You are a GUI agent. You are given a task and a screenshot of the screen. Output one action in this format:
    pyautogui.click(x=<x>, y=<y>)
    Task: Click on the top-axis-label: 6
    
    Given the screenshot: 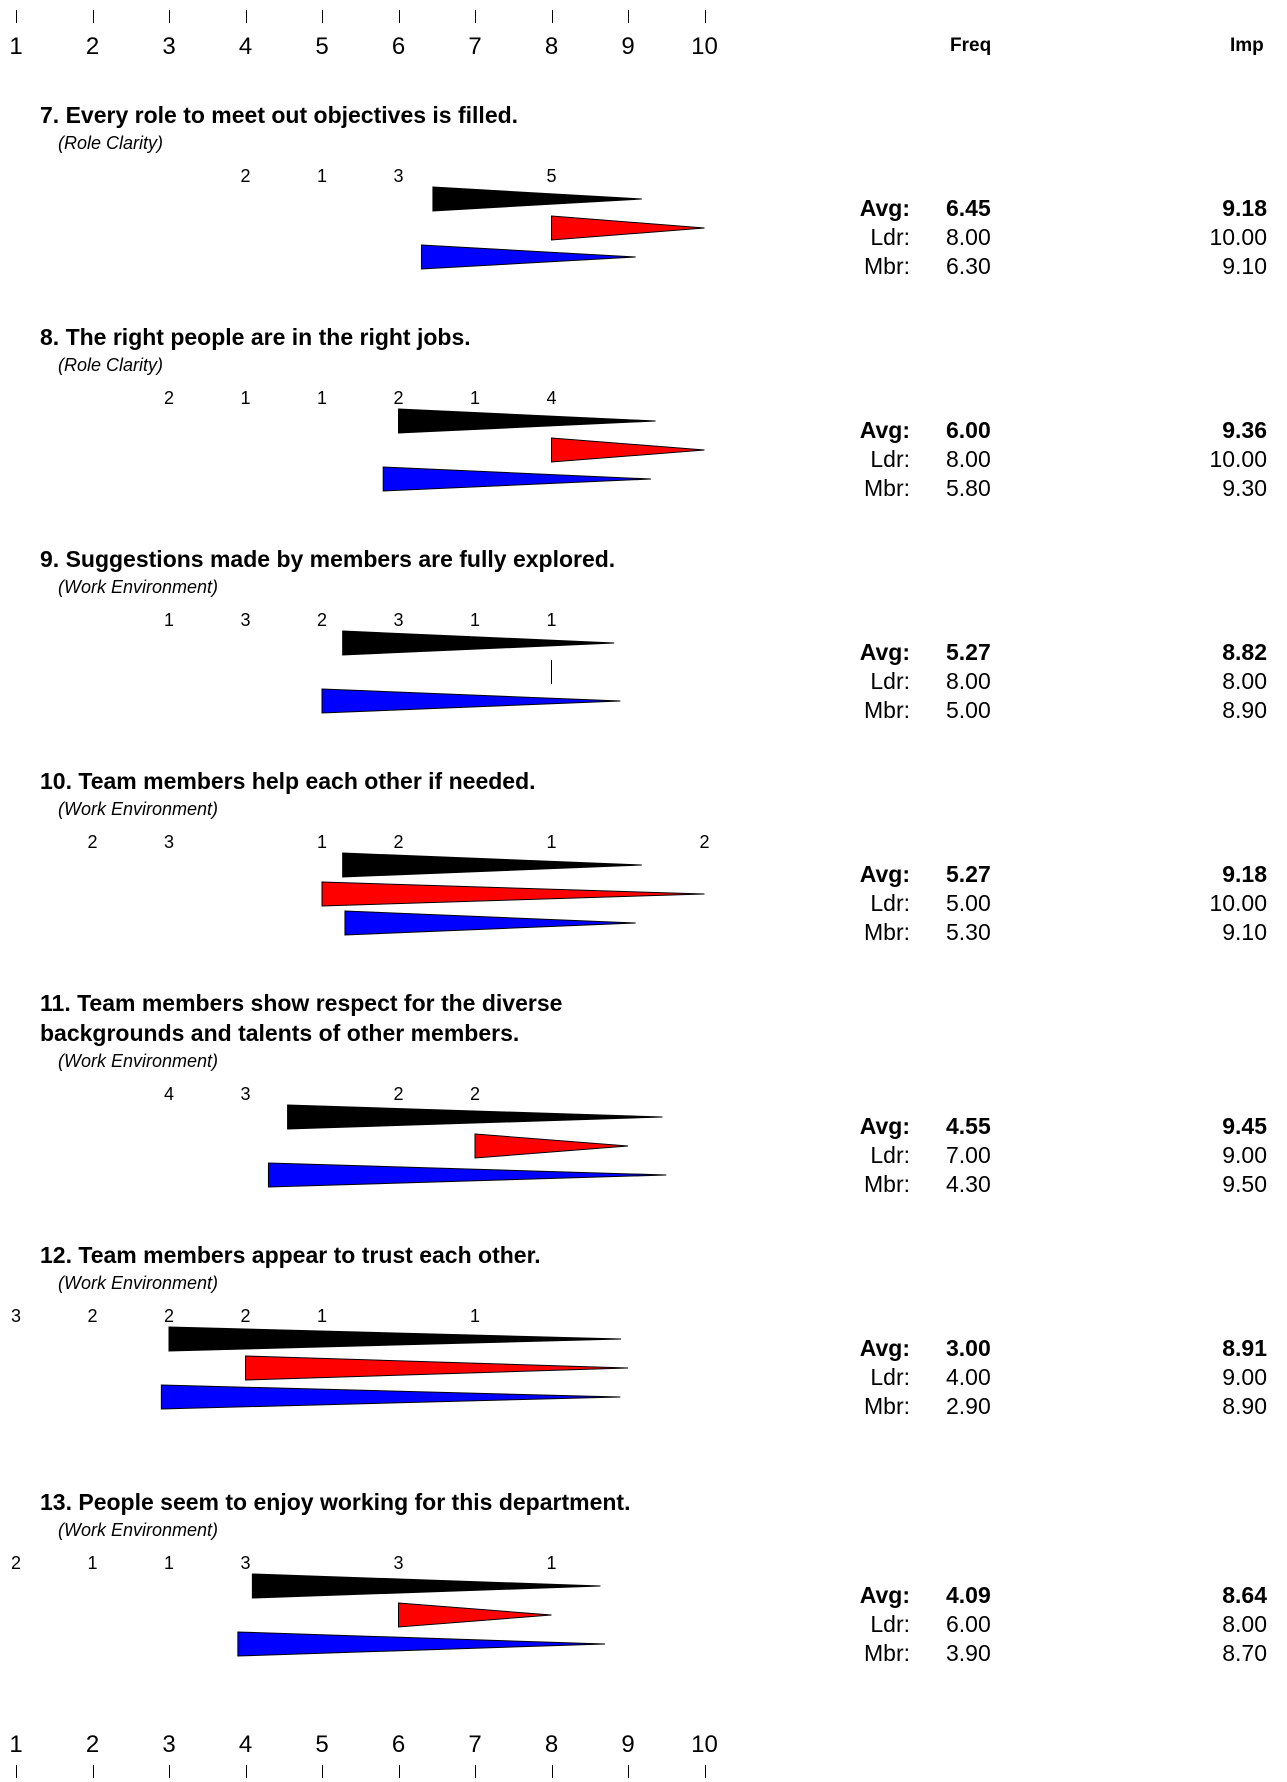 What is the action you would take?
    pyautogui.click(x=398, y=46)
    